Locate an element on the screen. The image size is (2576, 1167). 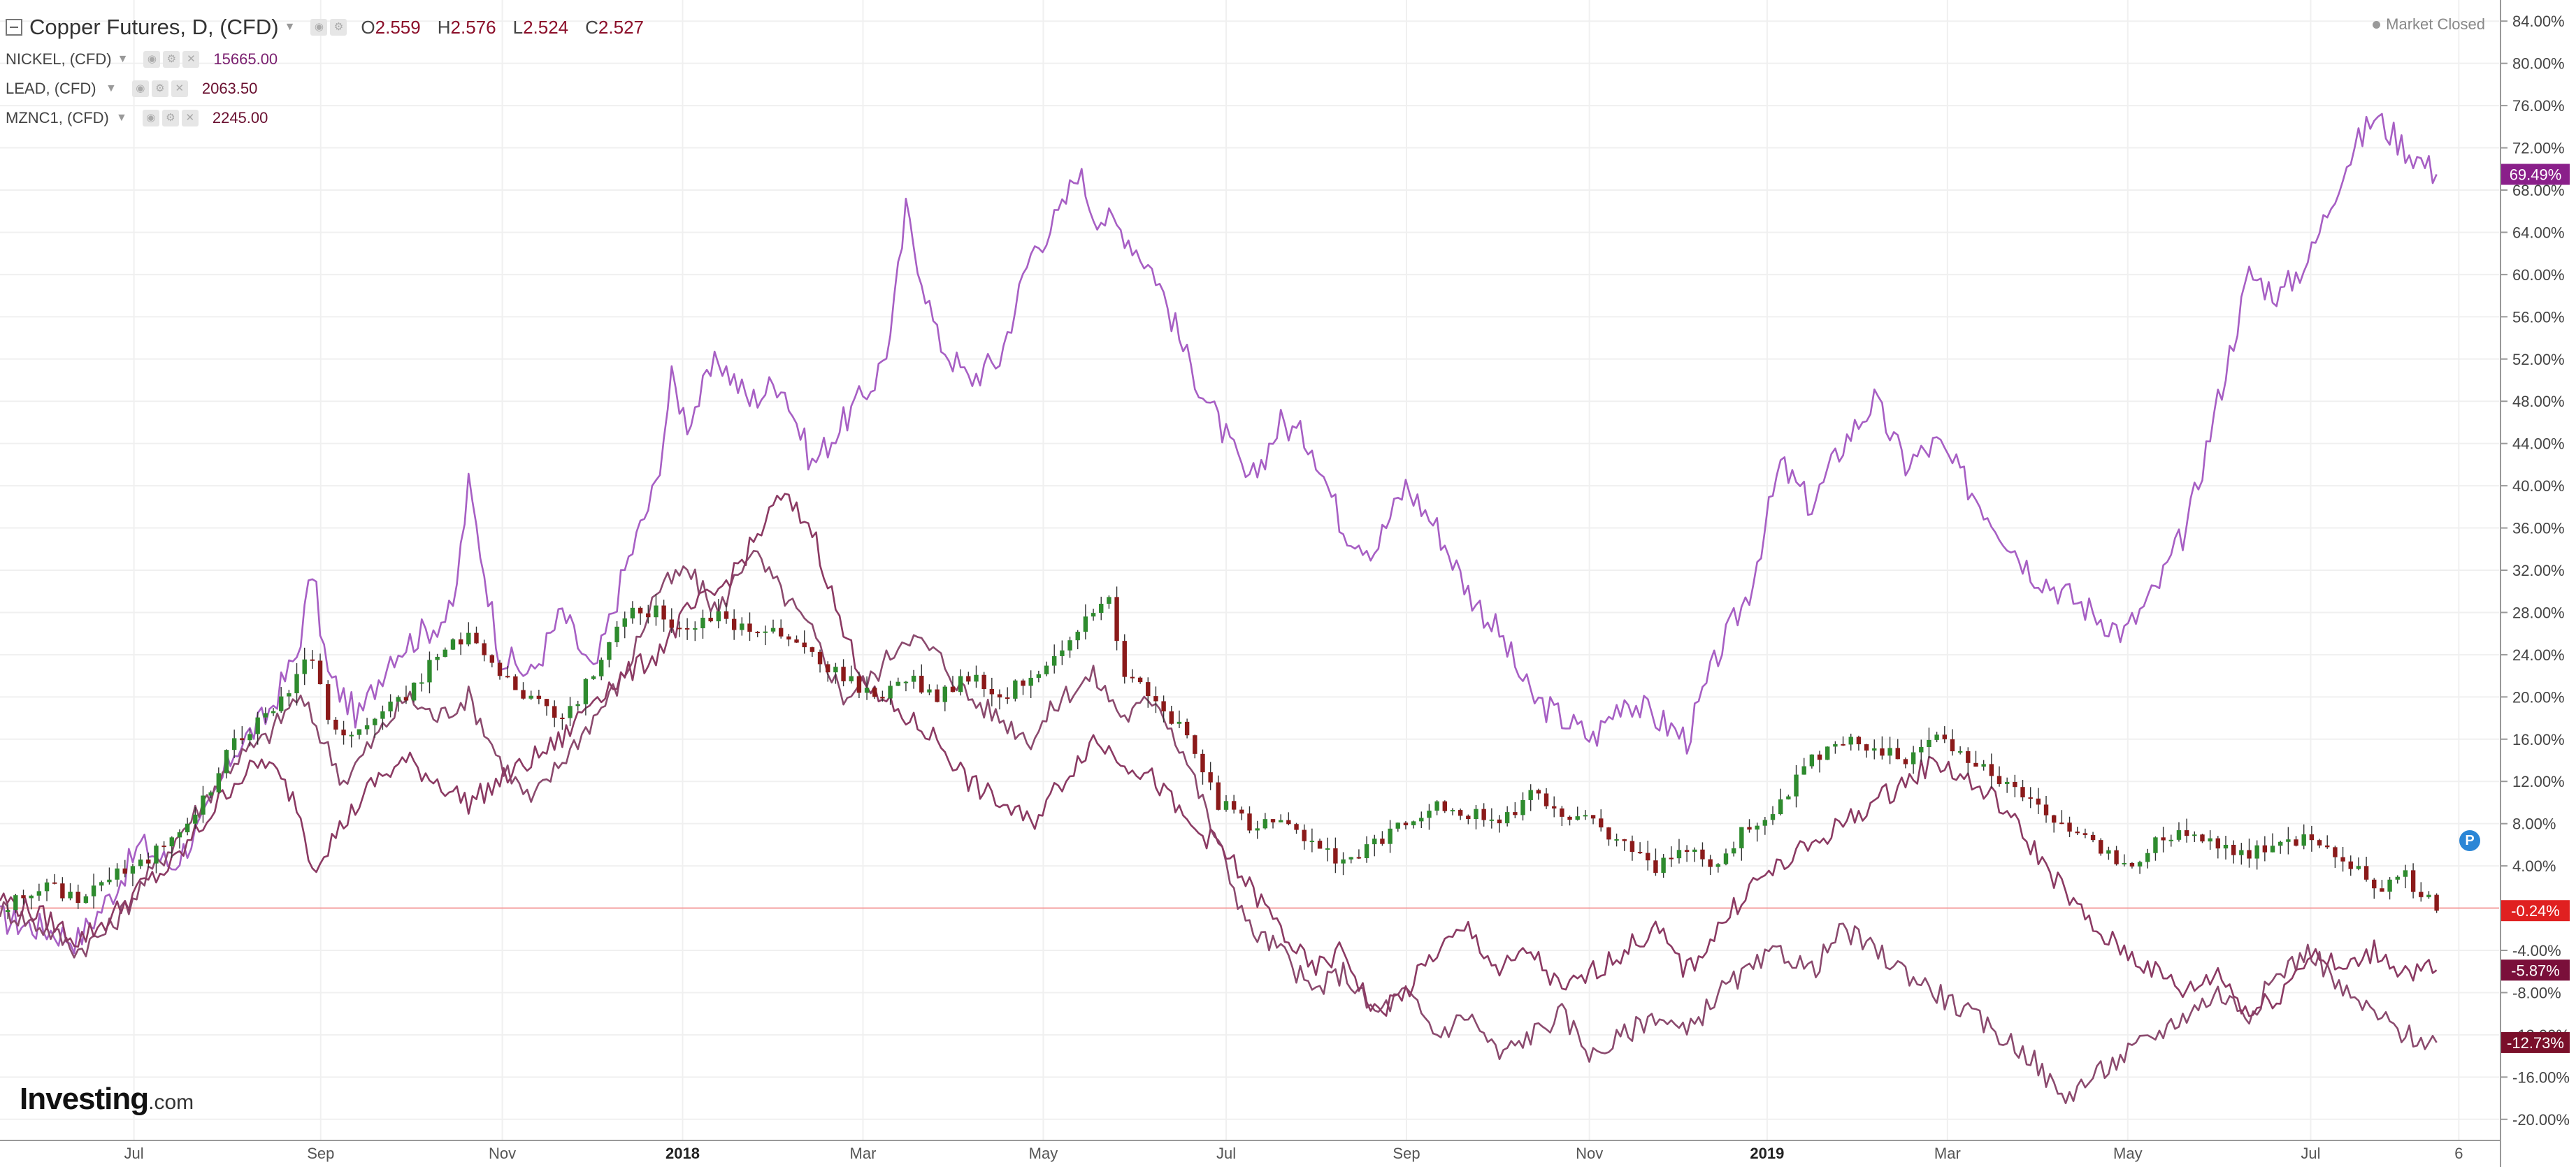
y-tick-label-12: 36.00% is located at coordinates (2538, 528).